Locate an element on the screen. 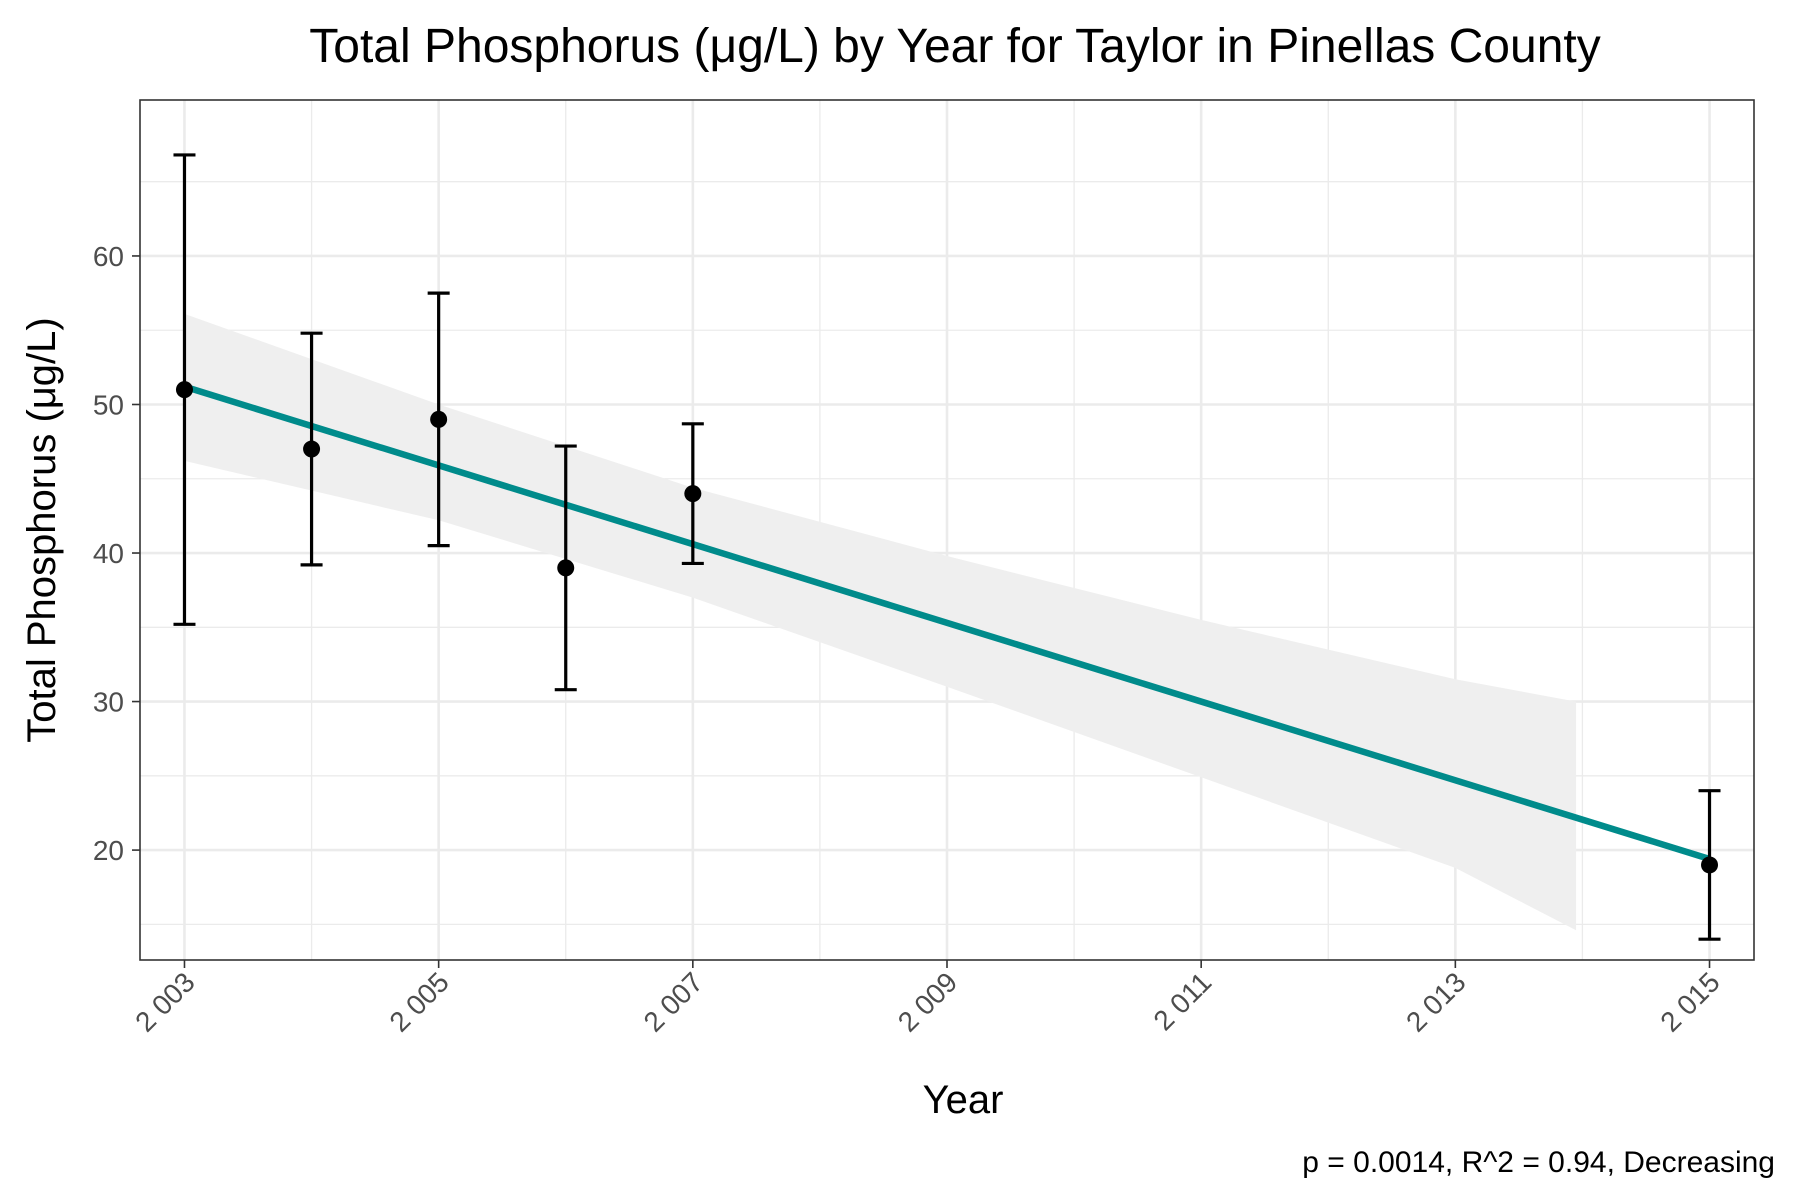 Image resolution: width=1800 pixels, height=1200 pixels. caption: p = 0.0014, R^2 = 0.94, Decreasing is located at coordinates (1538, 1162).